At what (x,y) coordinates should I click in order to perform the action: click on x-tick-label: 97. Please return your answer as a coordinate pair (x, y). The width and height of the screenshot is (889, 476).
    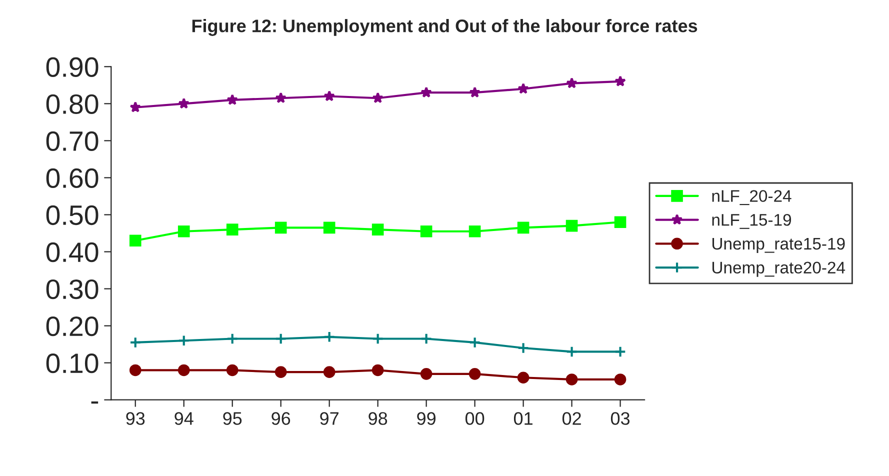
    Looking at the image, I should click on (329, 418).